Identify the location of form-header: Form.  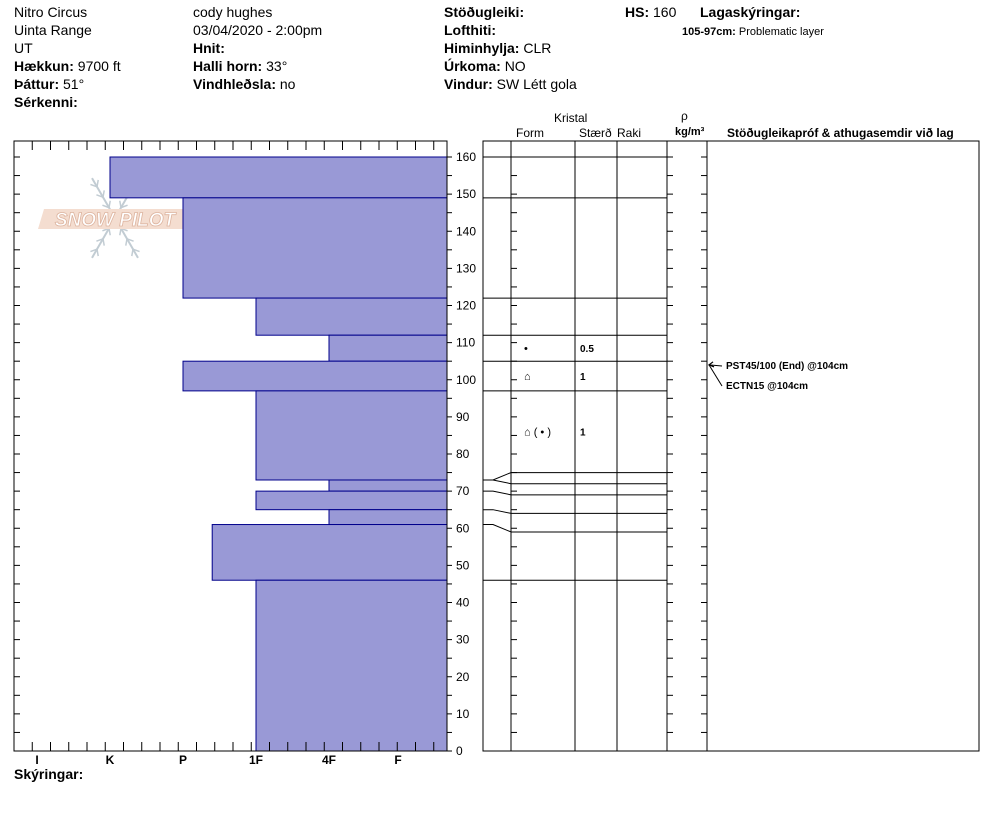
(530, 133).